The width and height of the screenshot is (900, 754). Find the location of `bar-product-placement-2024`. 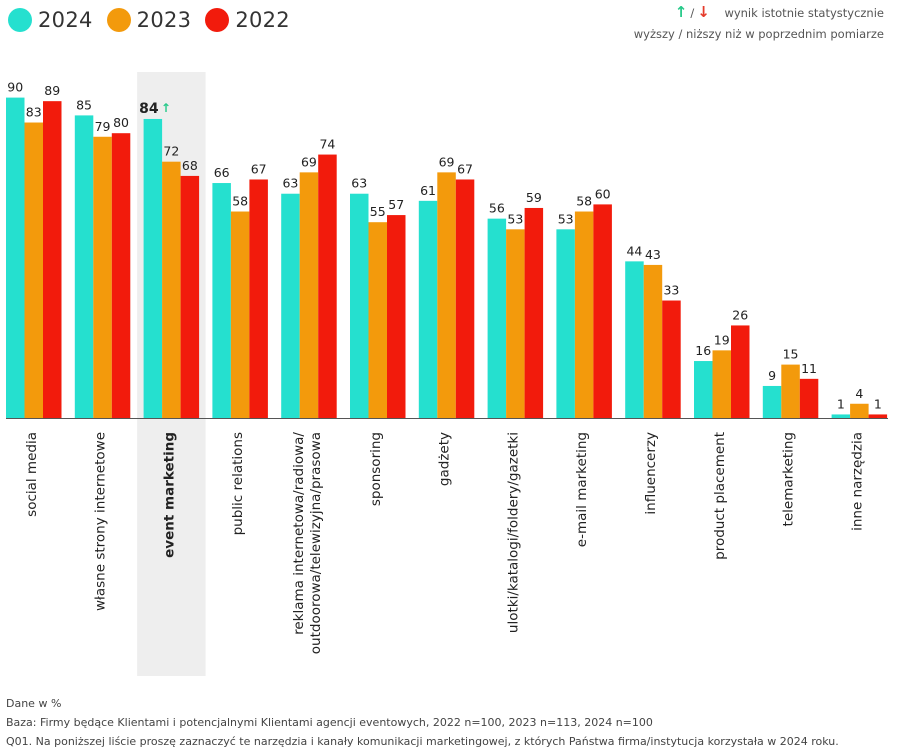

bar-product-placement-2024 is located at coordinates (703, 389).